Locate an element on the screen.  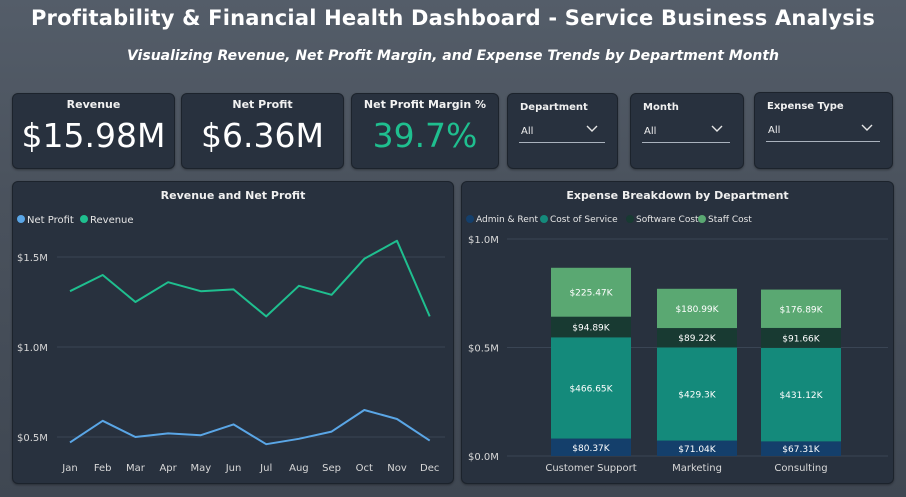
x-tick-label: Jan is located at coordinates (69, 468).